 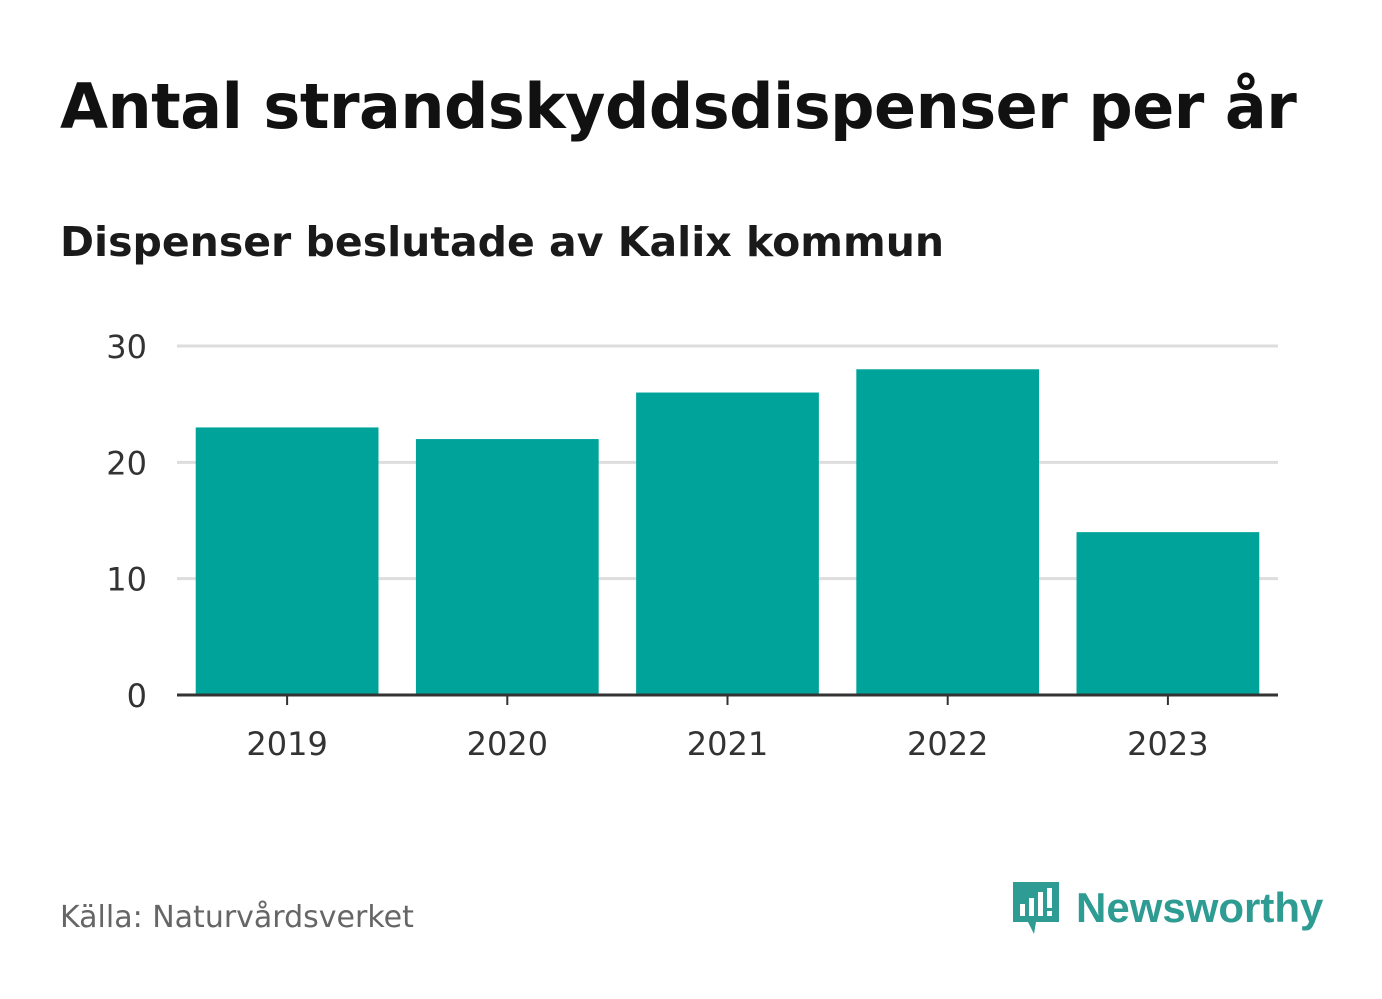 I want to click on x-tick-labels: 2019 2020 2021 2022 2023, so click(x=727, y=744).